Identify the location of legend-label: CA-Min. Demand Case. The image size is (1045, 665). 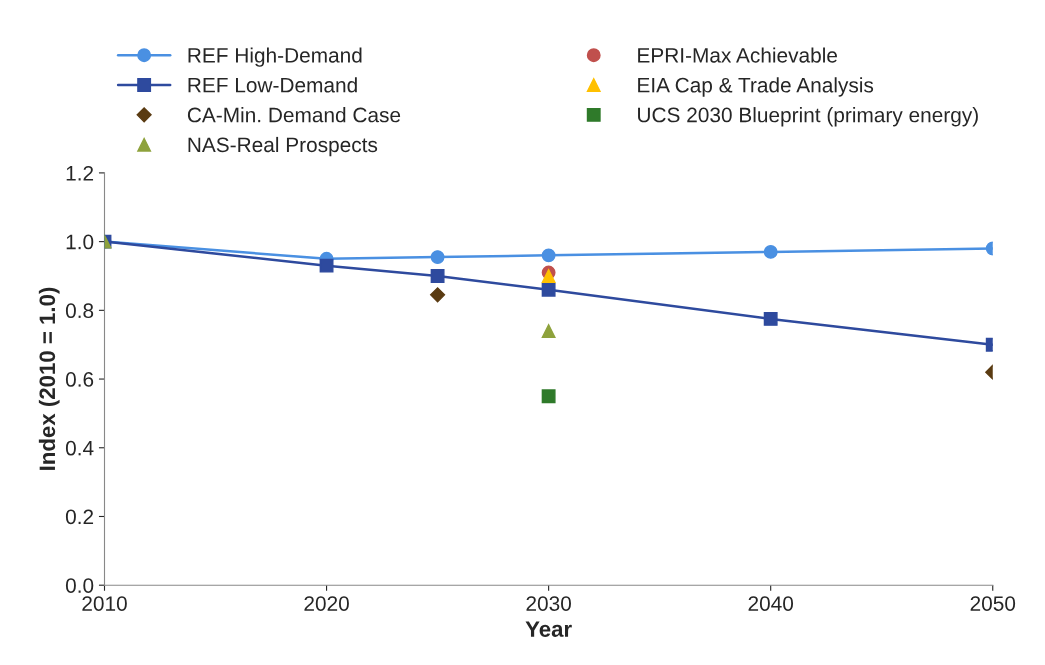
(294, 115).